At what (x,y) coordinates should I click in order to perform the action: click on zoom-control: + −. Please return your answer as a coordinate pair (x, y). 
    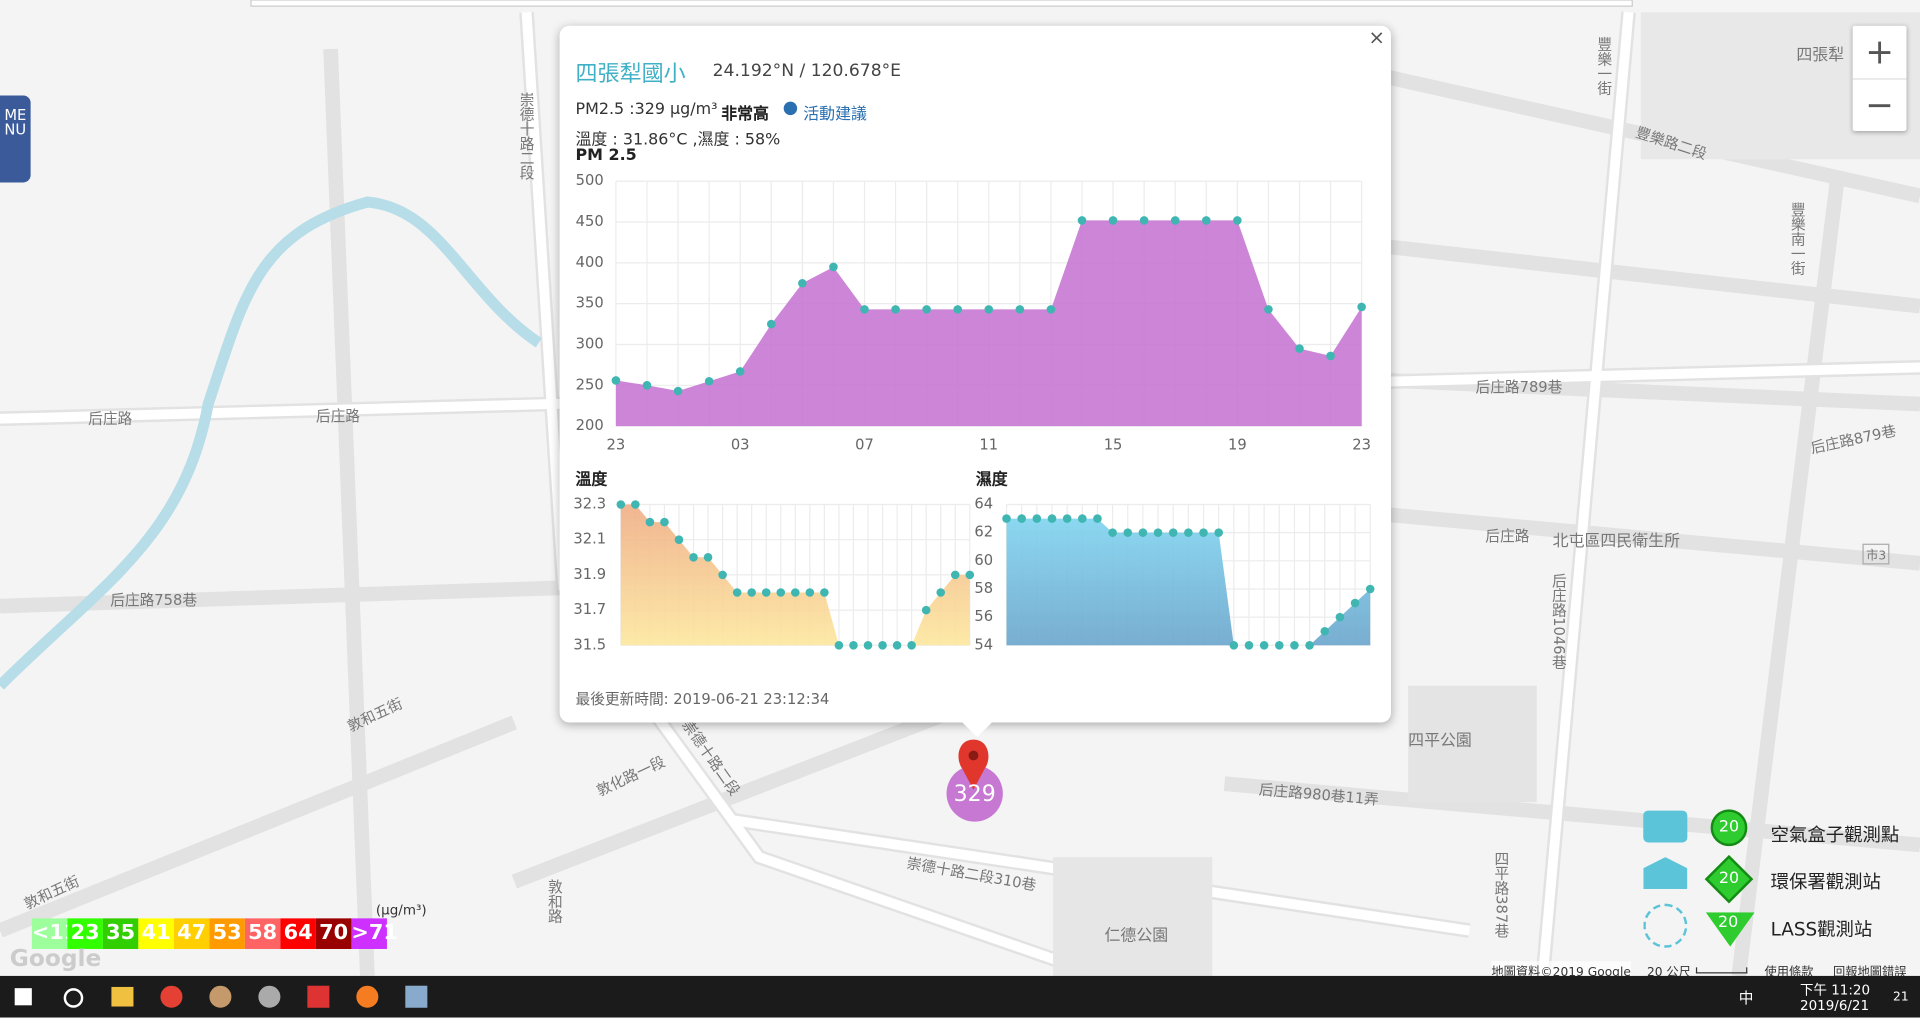
    Looking at the image, I should click on (1879, 78).